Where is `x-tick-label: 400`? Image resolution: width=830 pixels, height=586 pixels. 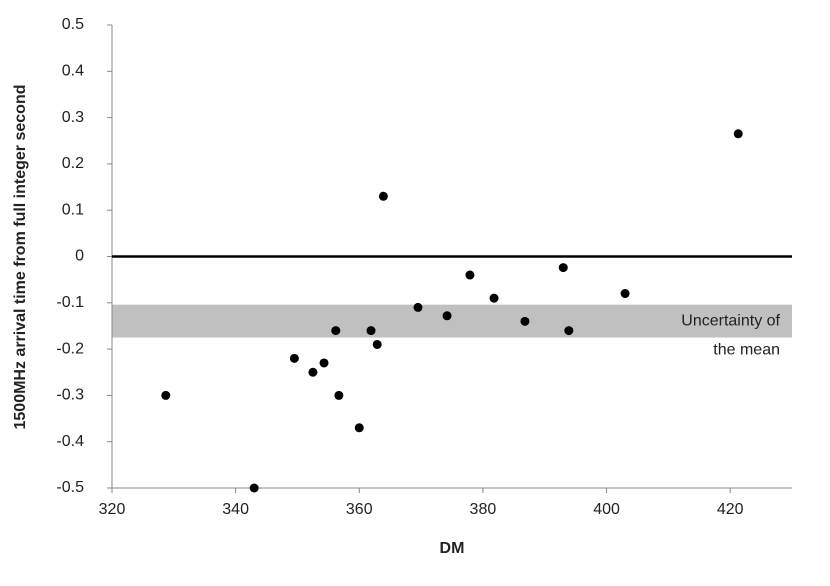
x-tick-label: 400 is located at coordinates (606, 509).